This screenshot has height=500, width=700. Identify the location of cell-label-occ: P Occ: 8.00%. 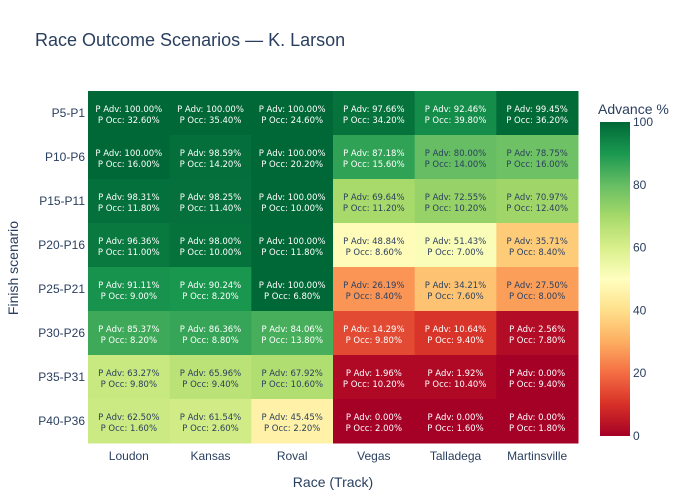
(537, 297).